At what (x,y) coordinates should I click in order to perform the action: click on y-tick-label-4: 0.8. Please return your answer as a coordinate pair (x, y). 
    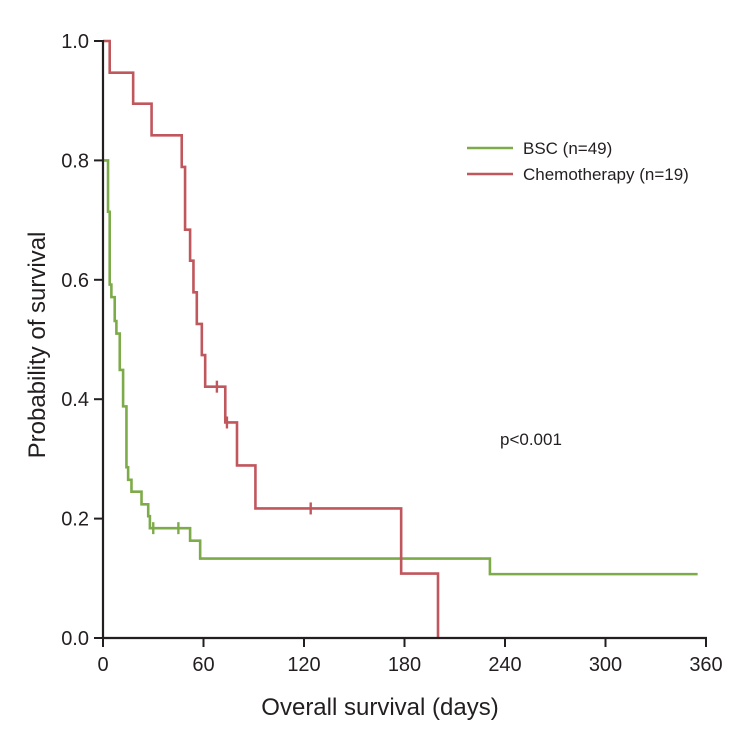
    Looking at the image, I should click on (75, 161).